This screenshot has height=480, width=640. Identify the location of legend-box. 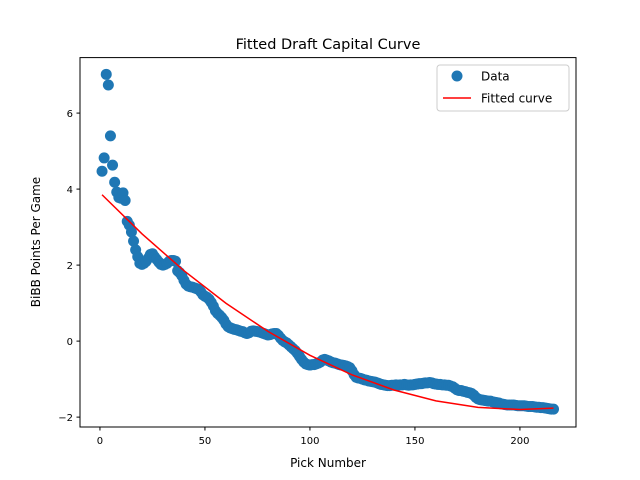
(503, 88).